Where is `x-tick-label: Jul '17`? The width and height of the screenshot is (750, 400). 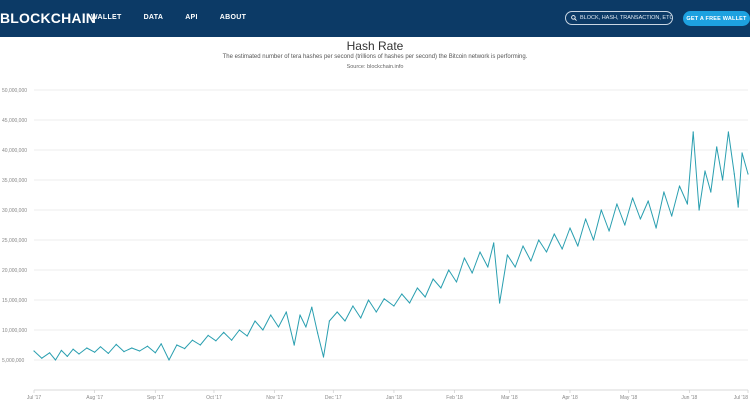 x-tick-label: Jul '17 is located at coordinates (34, 397).